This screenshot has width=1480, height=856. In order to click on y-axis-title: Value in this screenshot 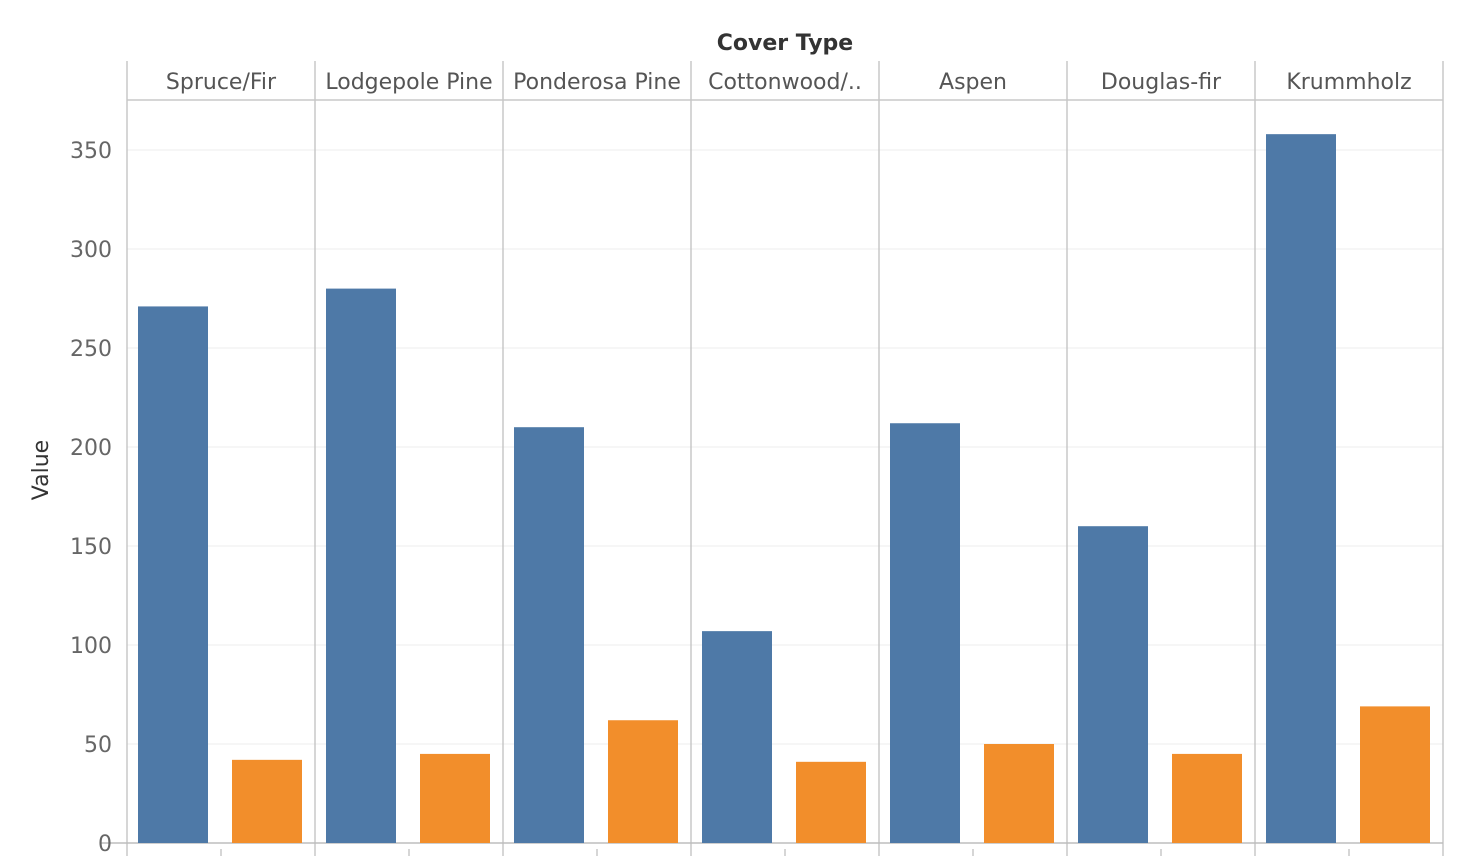, I will do `click(41, 470)`.